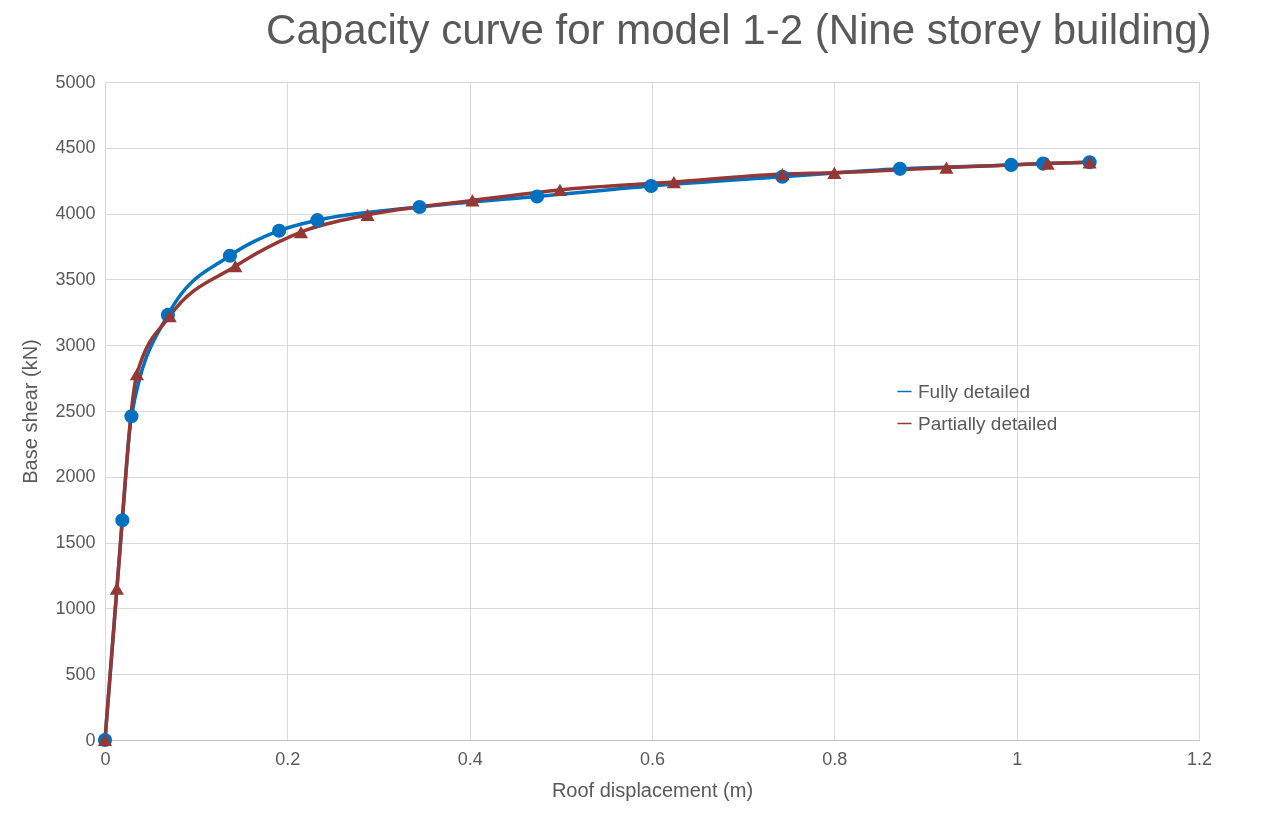 This screenshot has width=1272, height=830. I want to click on y-tick-label: 5000, so click(75, 81).